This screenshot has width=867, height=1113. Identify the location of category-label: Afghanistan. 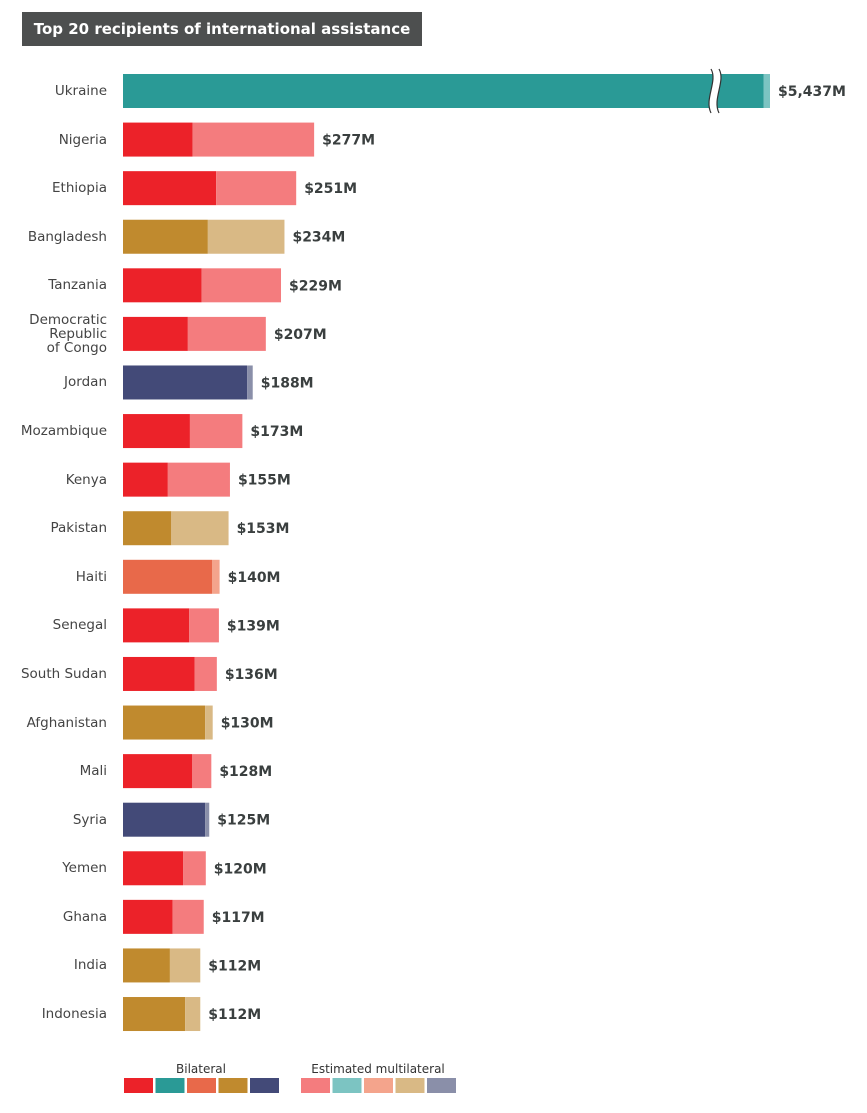
(66, 722).